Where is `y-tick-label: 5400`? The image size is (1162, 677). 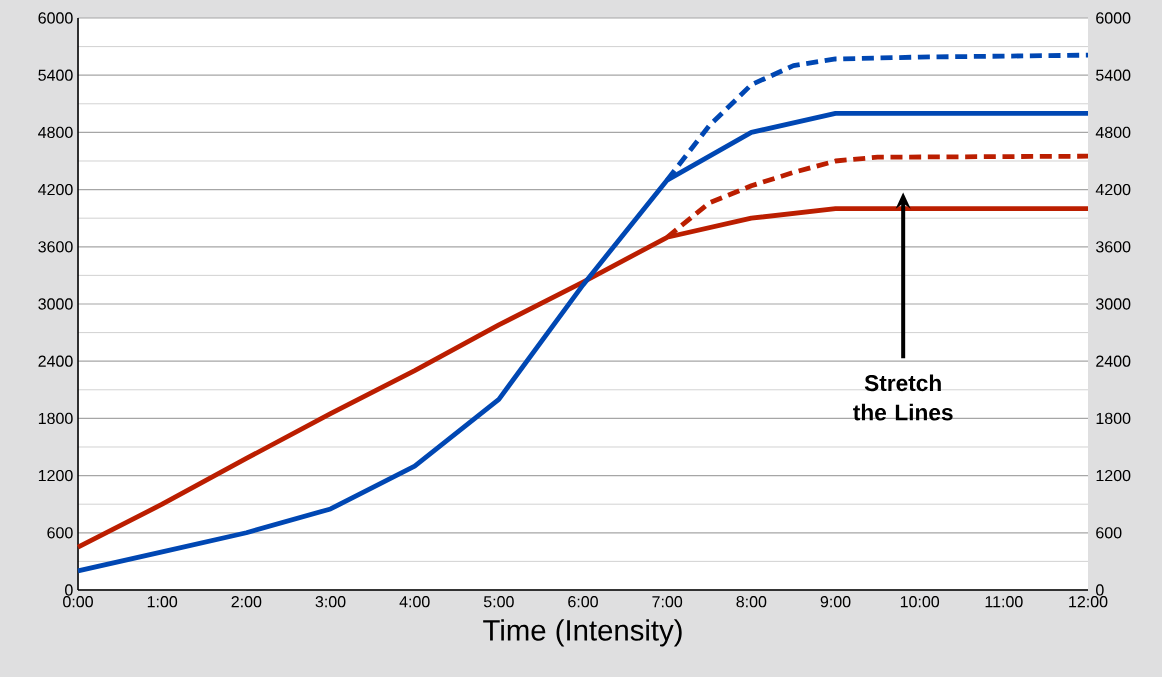 y-tick-label: 5400 is located at coordinates (55, 75).